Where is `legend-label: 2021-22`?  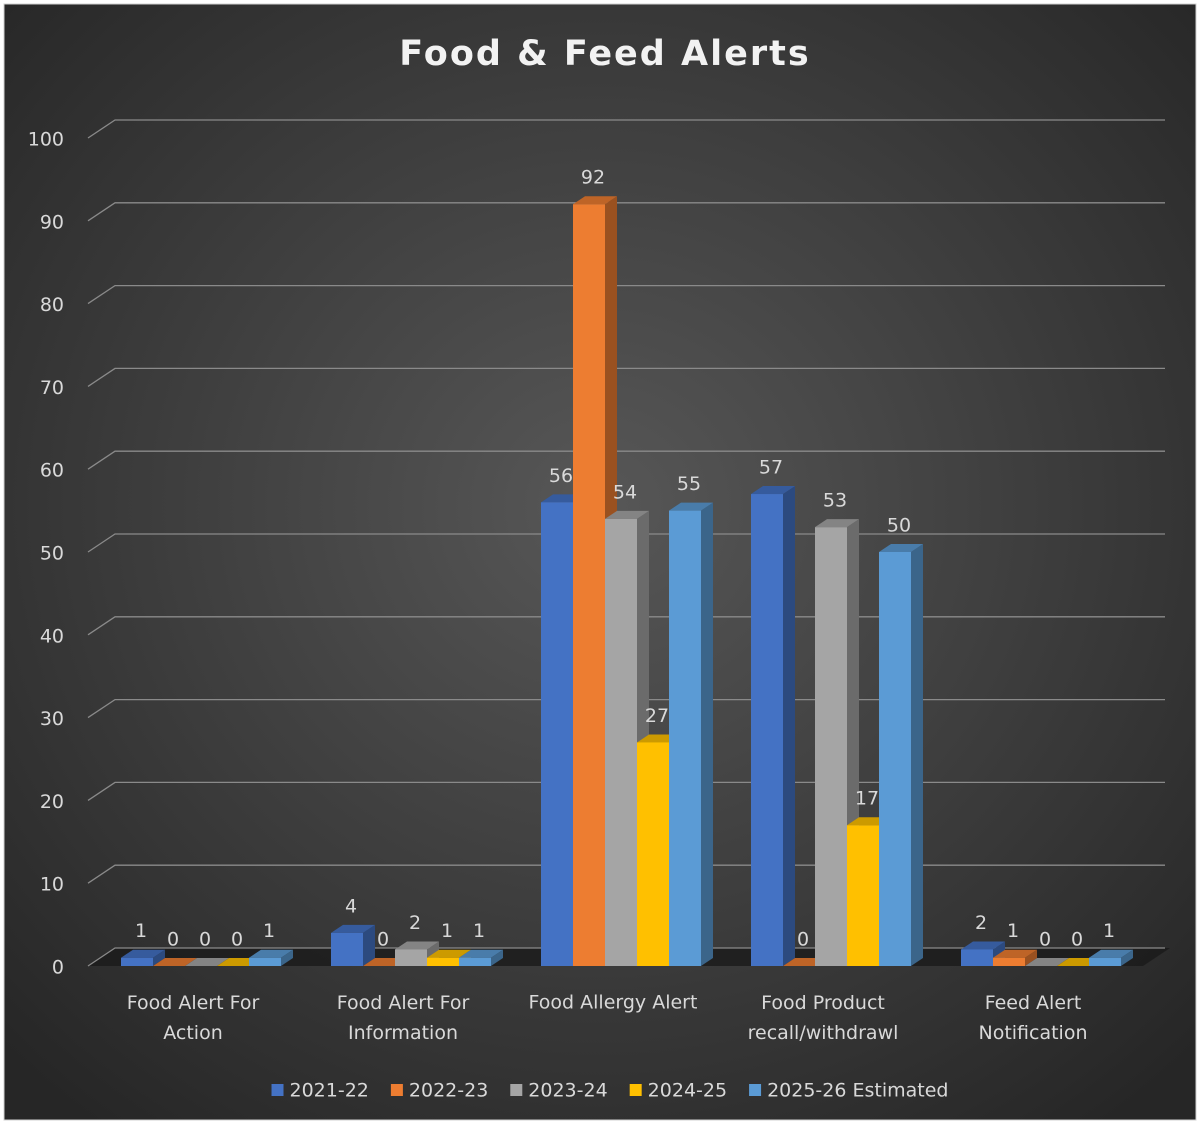
legend-label: 2021-22 is located at coordinates (329, 1091).